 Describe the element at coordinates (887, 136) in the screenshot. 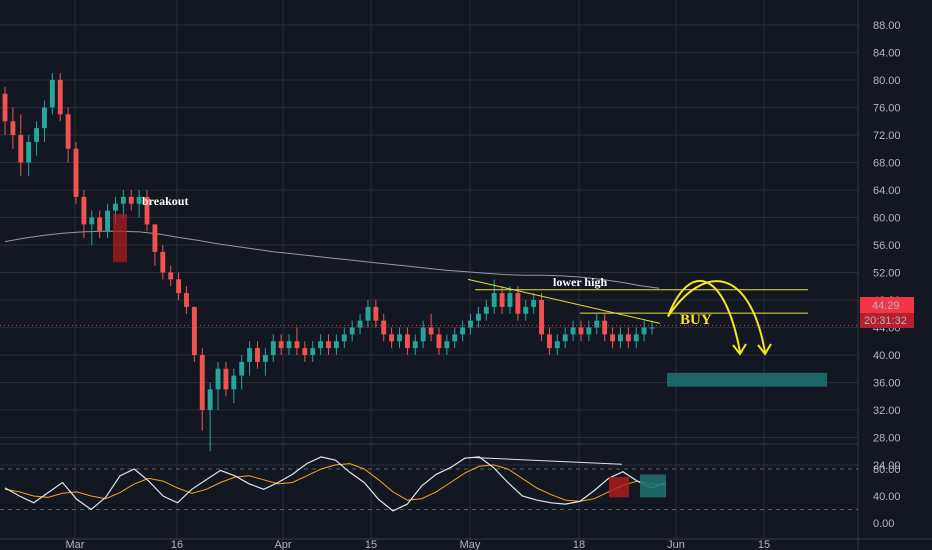

I see `price-tick-label: 72.00` at that location.